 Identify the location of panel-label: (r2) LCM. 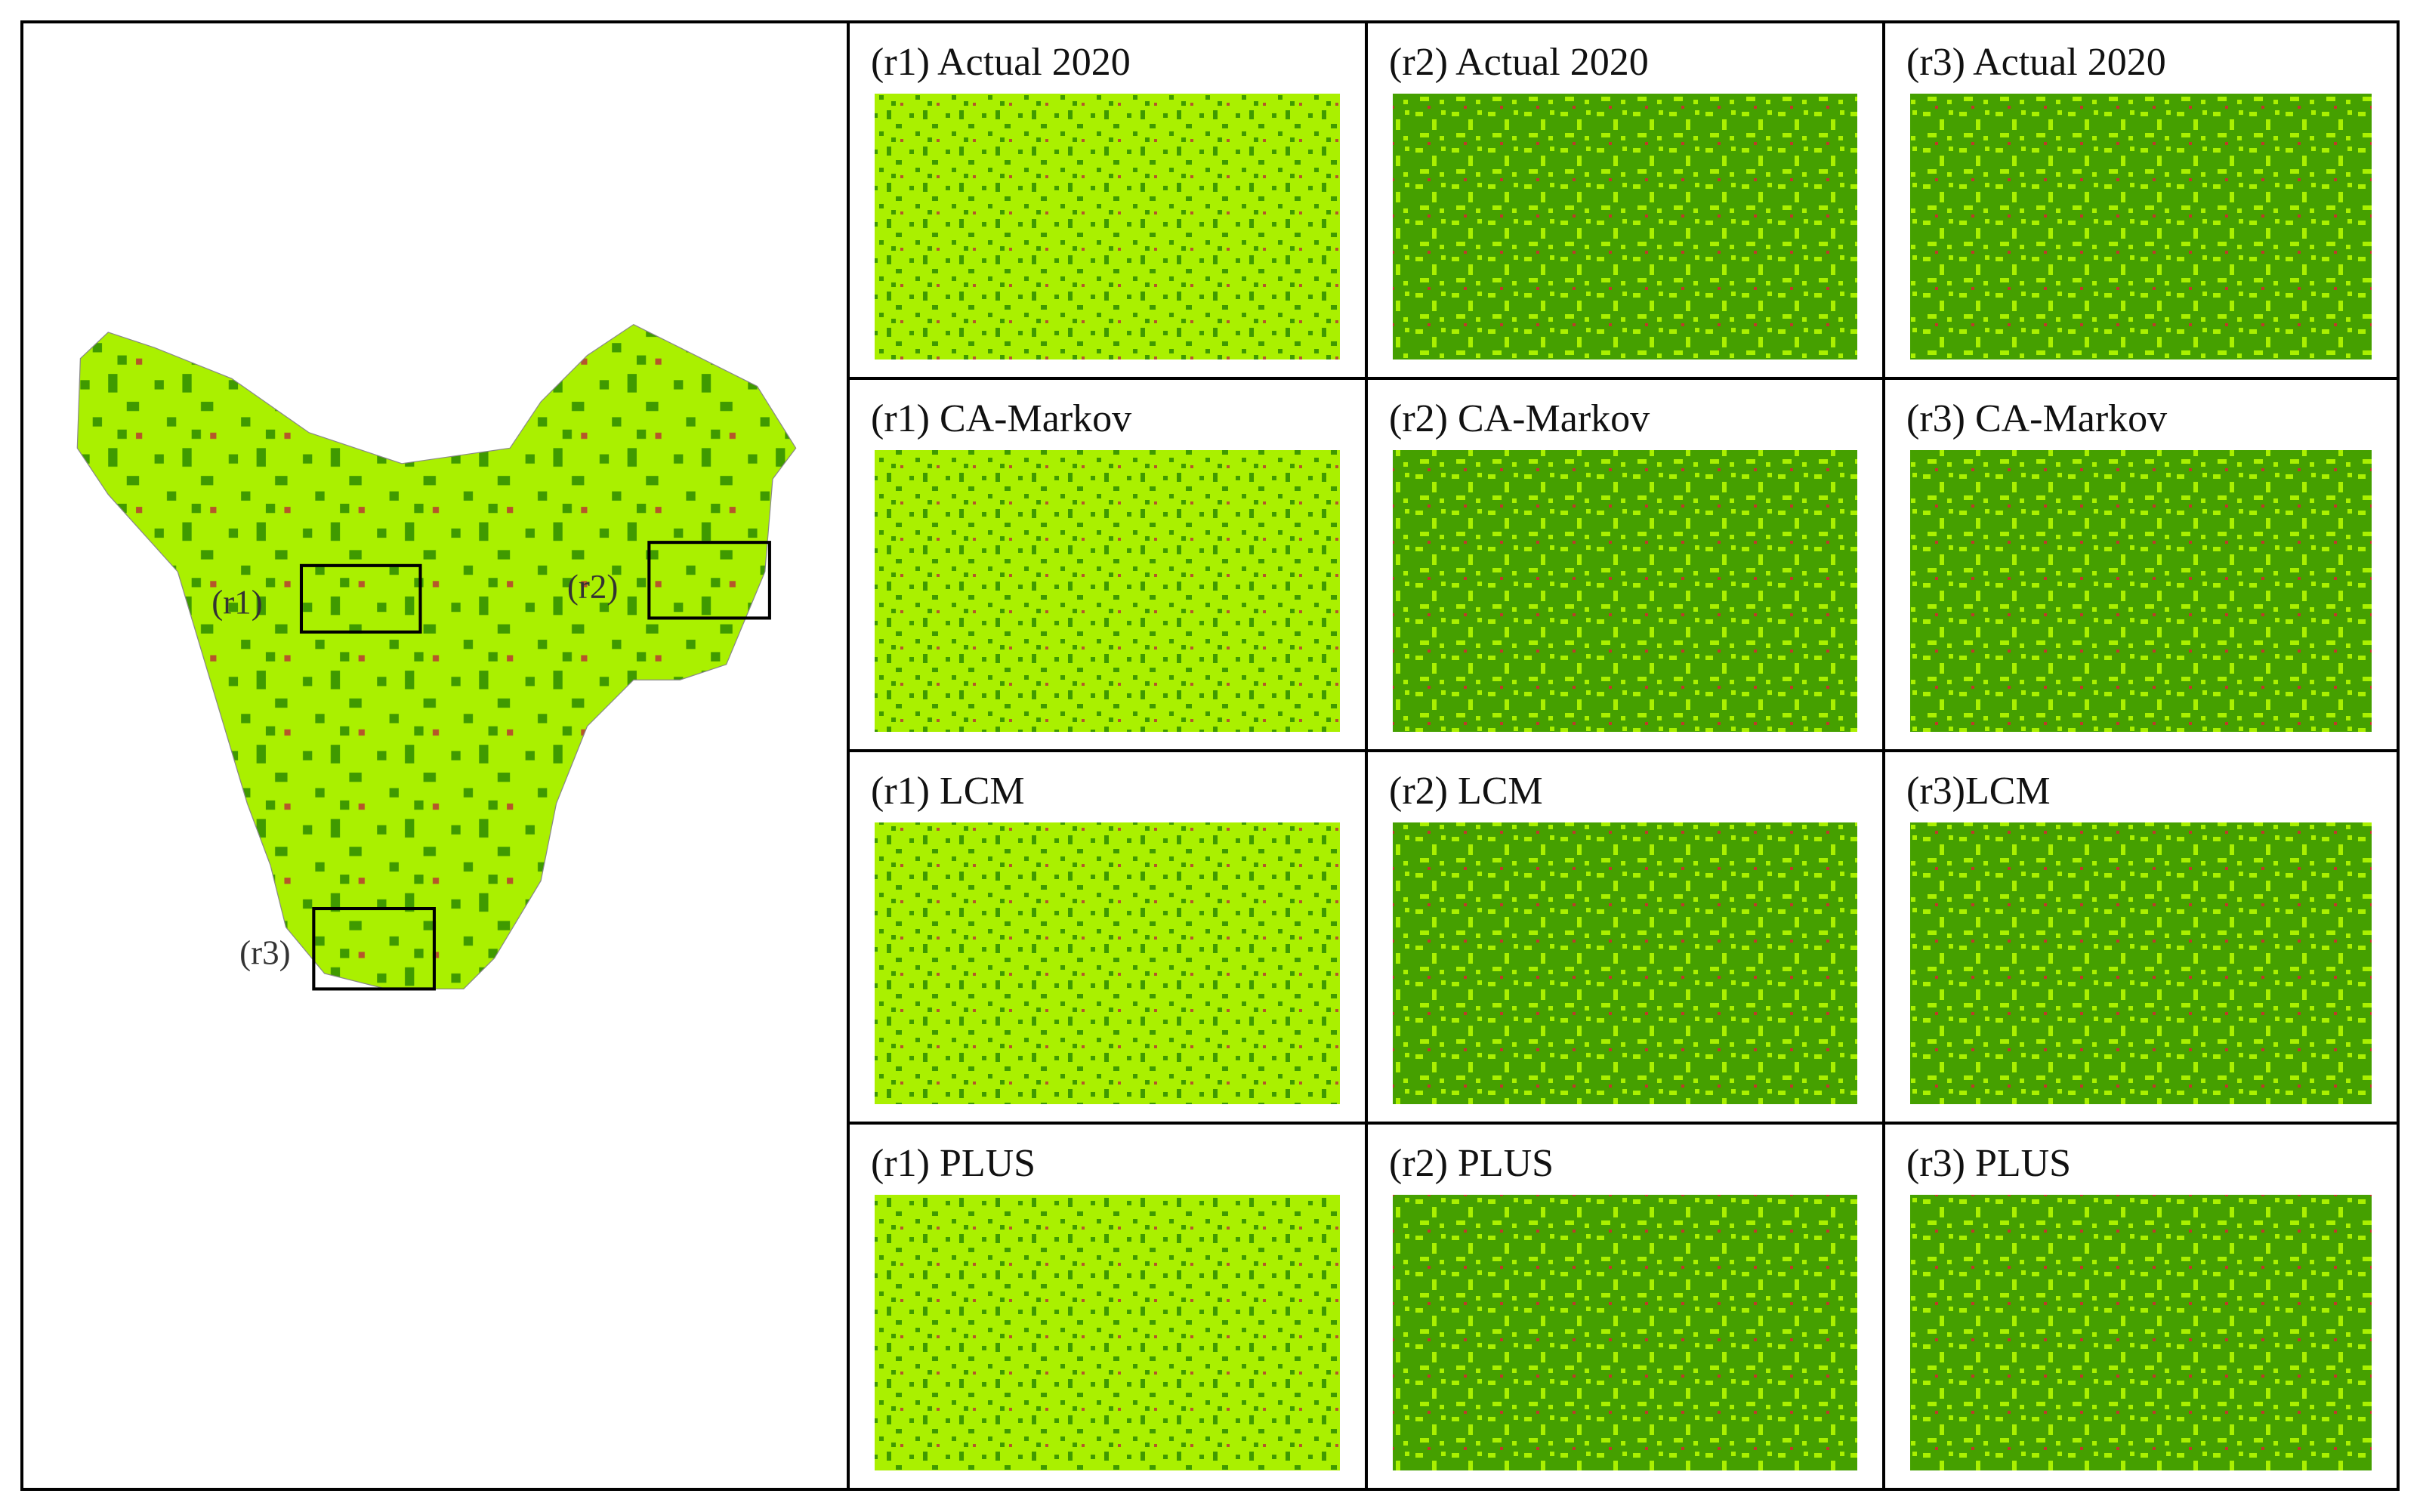
(1466, 792).